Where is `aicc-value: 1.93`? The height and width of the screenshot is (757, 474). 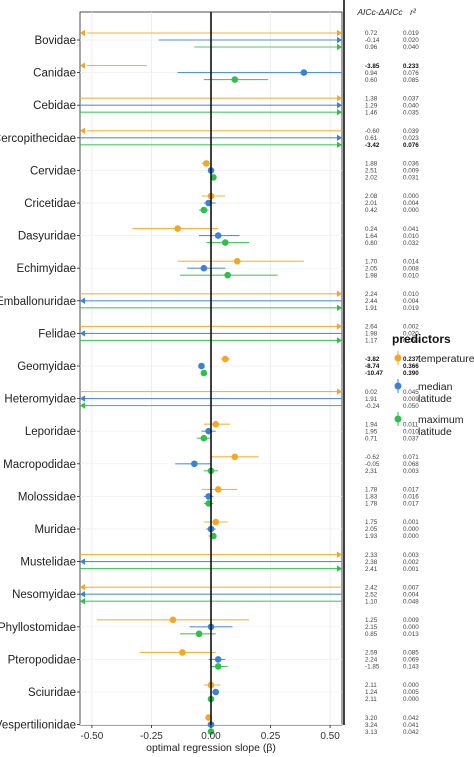 aicc-value: 1.93 is located at coordinates (371, 536).